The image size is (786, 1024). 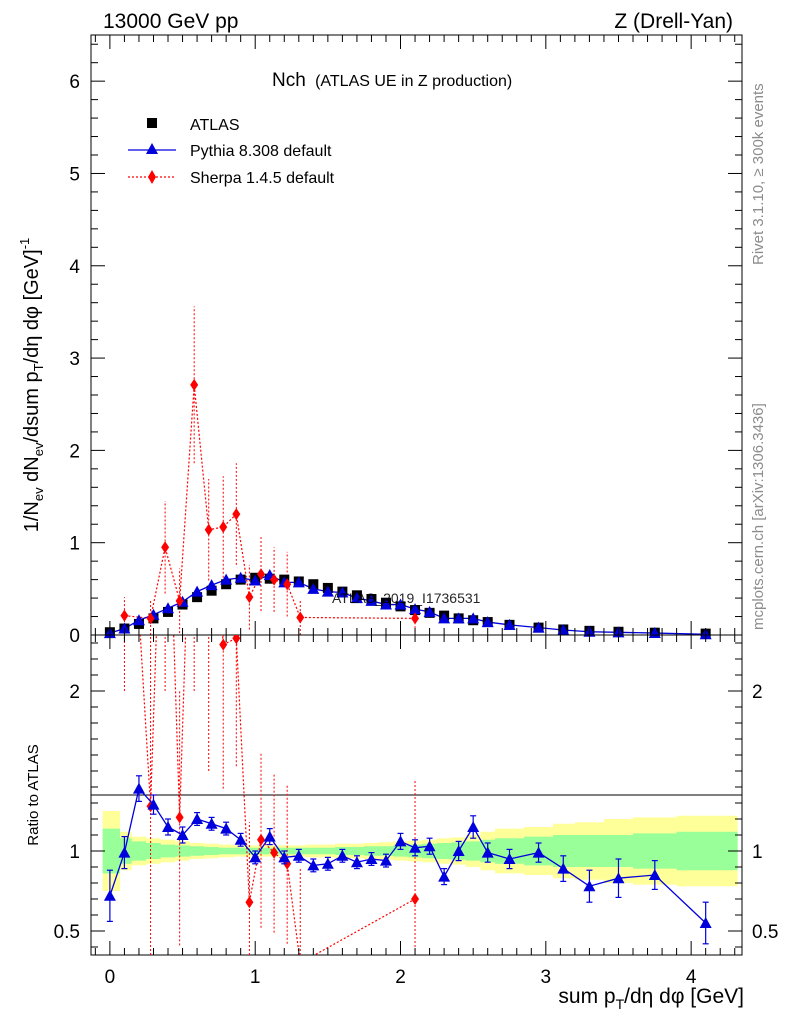 What do you see at coordinates (691, 977) in the screenshot?
I see `x-tick-label: 4` at bounding box center [691, 977].